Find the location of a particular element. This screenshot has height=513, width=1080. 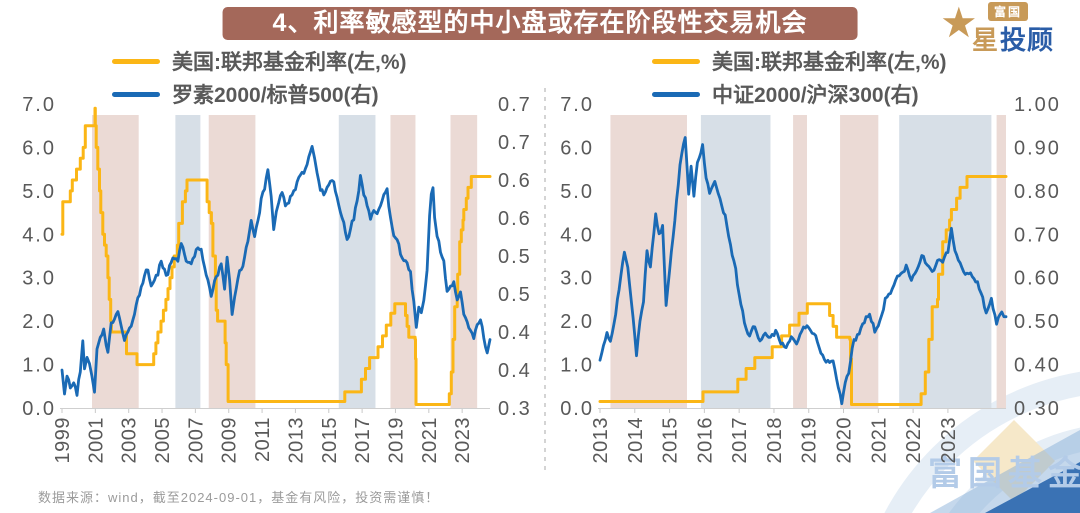

right-axis-tick-label: 0.30 is located at coordinates (1037, 409).